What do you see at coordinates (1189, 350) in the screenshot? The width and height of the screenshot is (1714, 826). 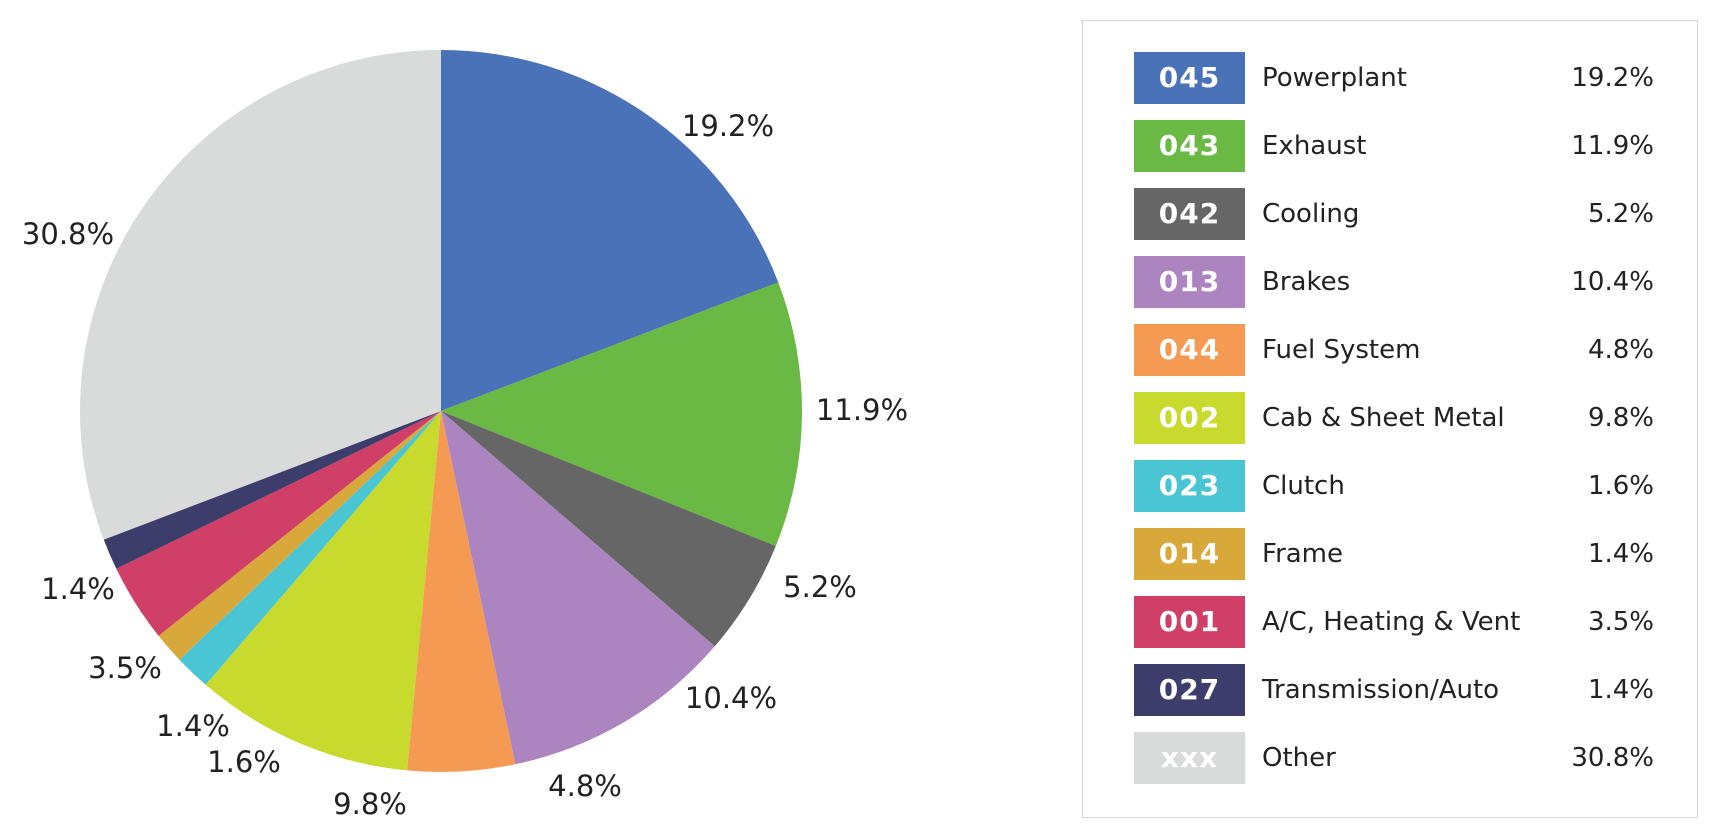 I see `legend-code-badge: 044` at bounding box center [1189, 350].